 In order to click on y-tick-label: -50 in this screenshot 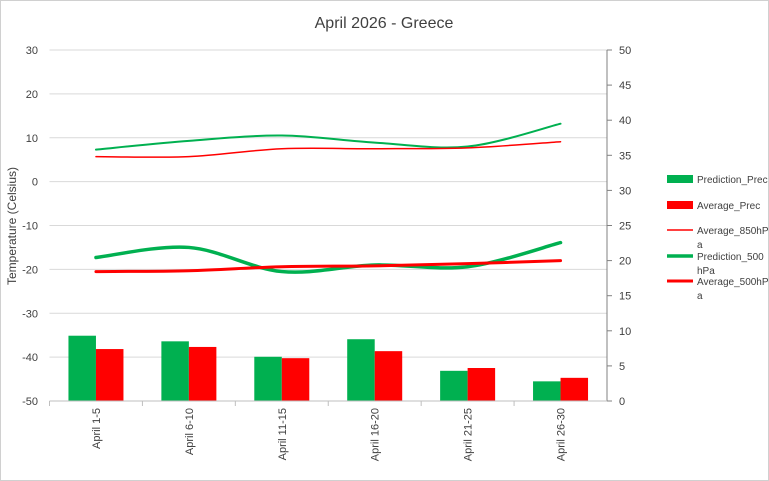, I will do `click(30, 402)`.